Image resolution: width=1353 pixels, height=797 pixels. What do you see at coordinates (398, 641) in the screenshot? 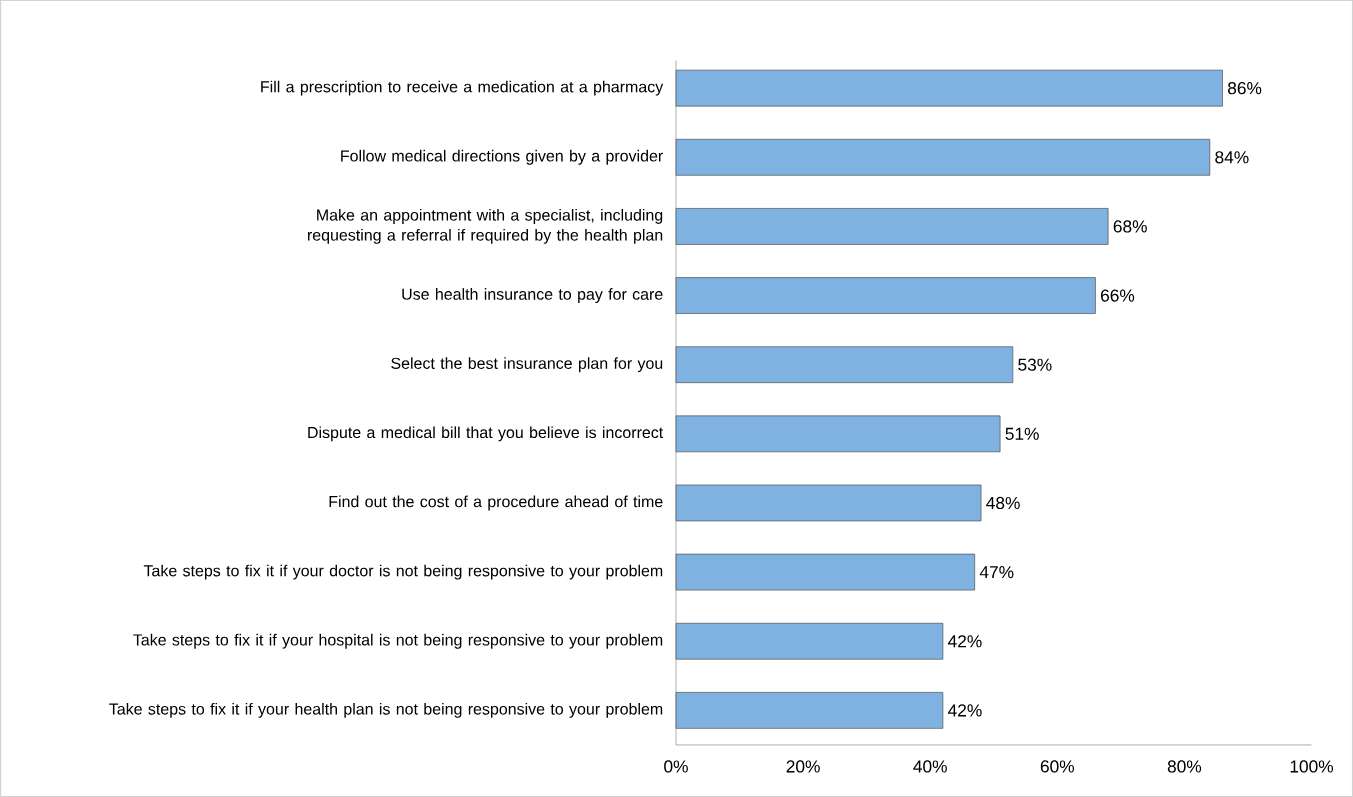
I see `y-tick-label: Take steps to fix it if your hospital is not being responsive to your problem` at bounding box center [398, 641].